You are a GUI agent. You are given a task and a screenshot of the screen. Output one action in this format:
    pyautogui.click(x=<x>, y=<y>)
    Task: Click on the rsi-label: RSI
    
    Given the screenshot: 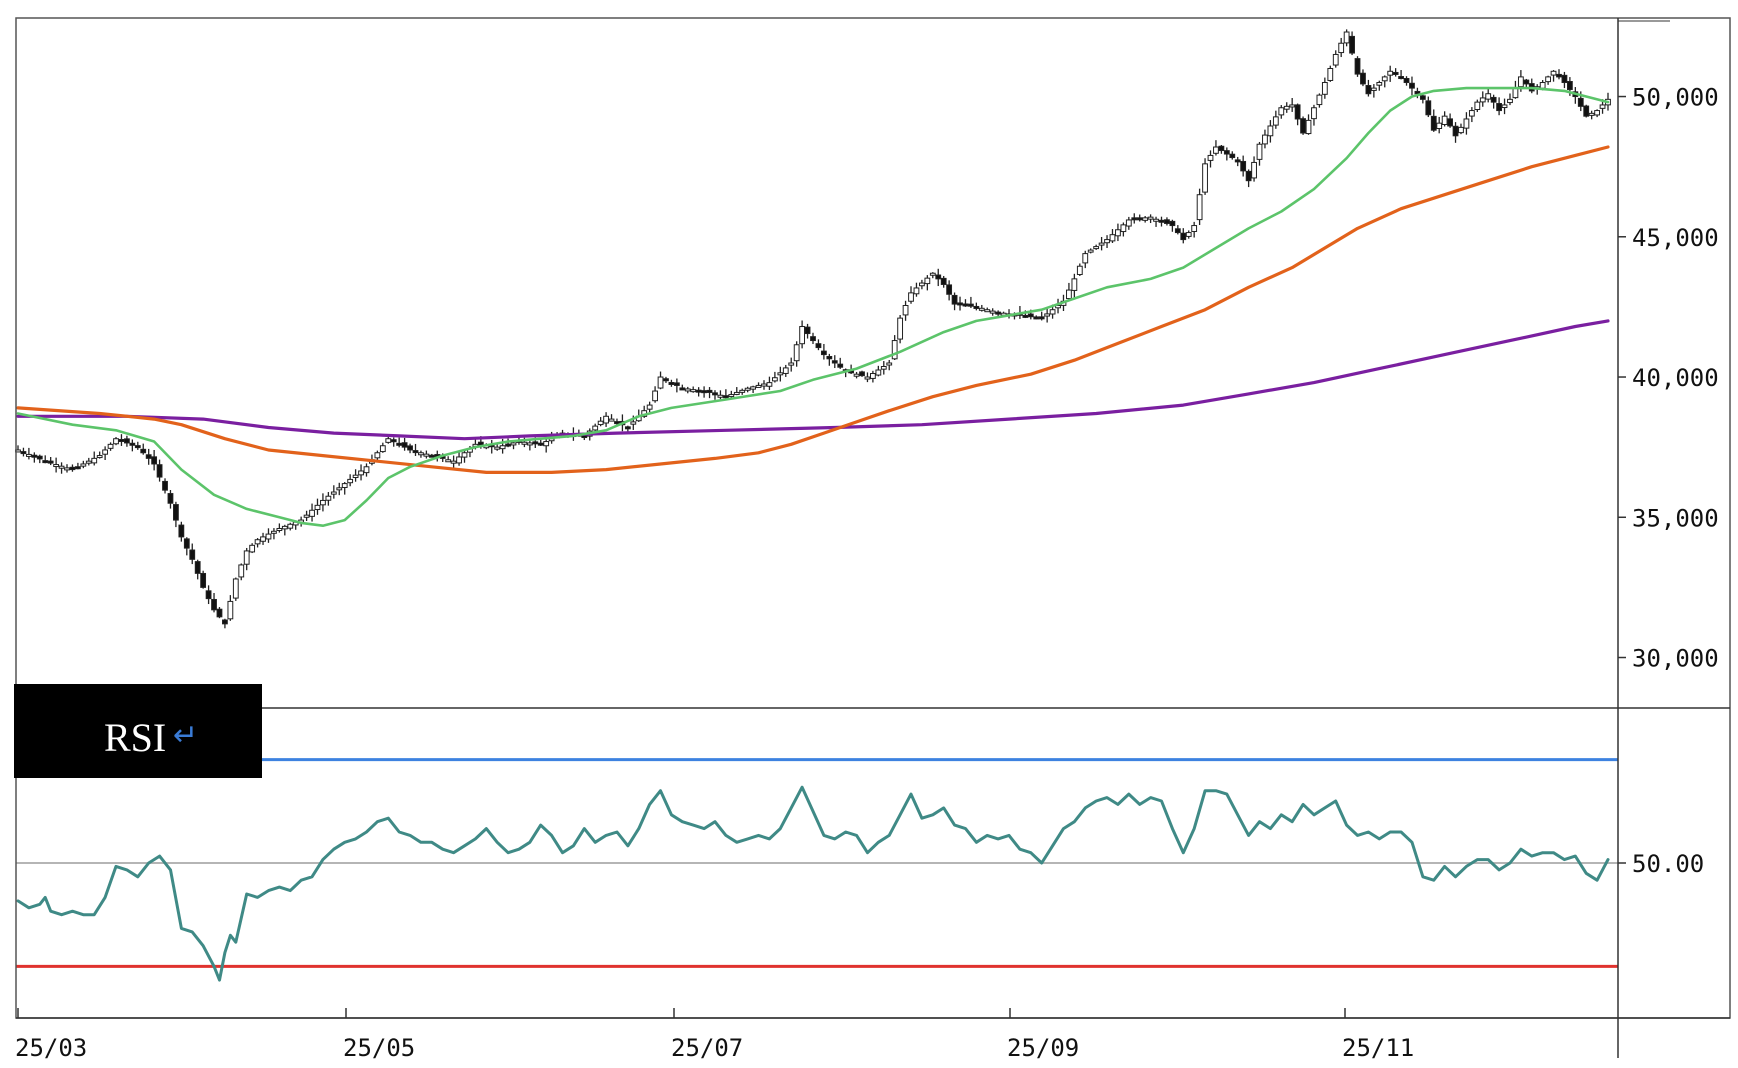 What is the action you would take?
    pyautogui.click(x=135, y=737)
    